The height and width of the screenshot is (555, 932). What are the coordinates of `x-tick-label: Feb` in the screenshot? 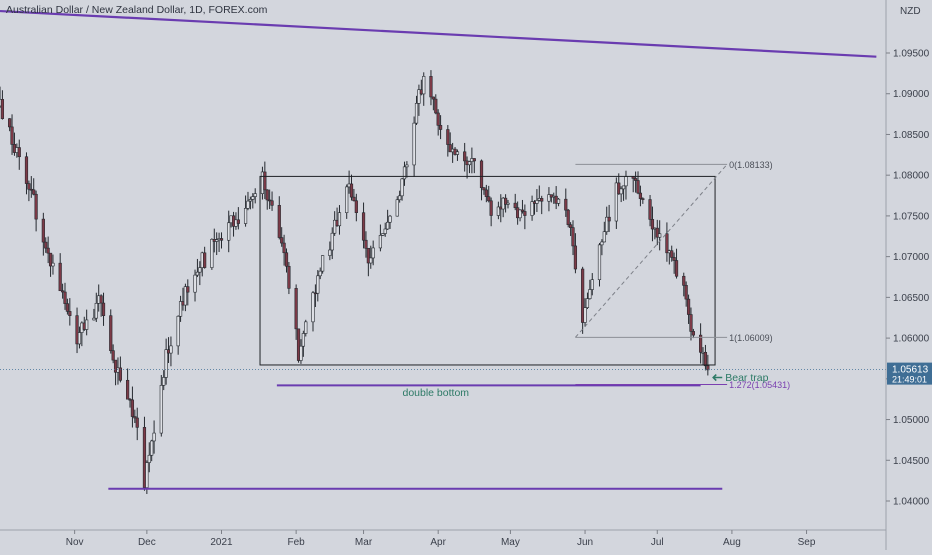 It's located at (297, 542).